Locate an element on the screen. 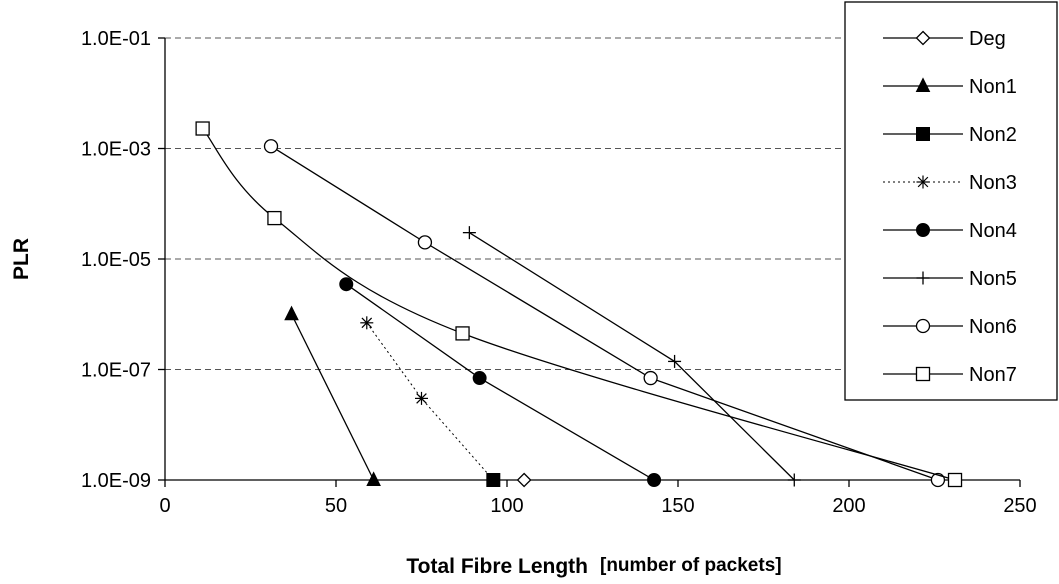  y-tick-label: 1.0E-09 is located at coordinates (116, 481).